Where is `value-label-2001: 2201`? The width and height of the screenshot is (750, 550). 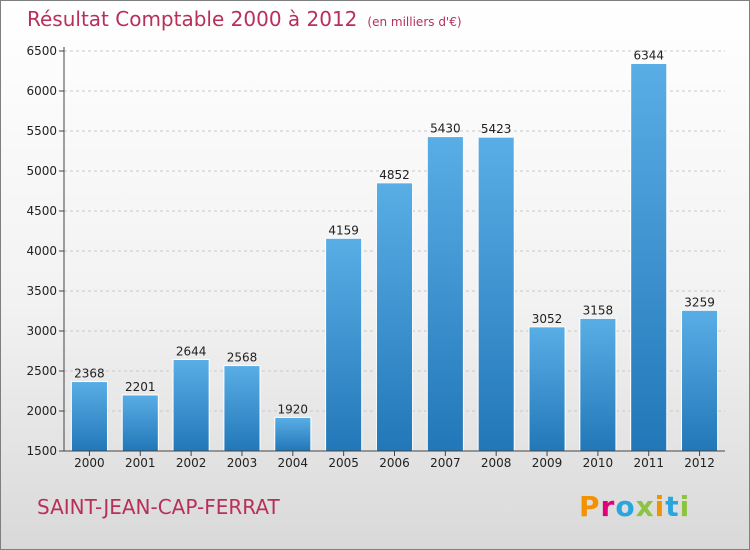
value-label-2001: 2201 is located at coordinates (140, 387).